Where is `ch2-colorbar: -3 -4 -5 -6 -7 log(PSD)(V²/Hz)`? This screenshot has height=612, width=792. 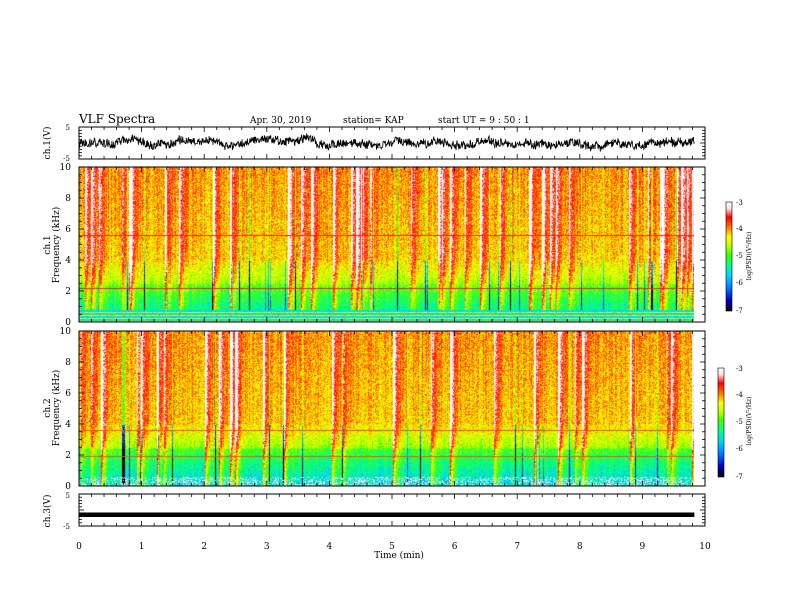
ch2-colorbar: -3 -4 -5 -6 -7 log(PSD)(V²/Hz) is located at coordinates (735, 423).